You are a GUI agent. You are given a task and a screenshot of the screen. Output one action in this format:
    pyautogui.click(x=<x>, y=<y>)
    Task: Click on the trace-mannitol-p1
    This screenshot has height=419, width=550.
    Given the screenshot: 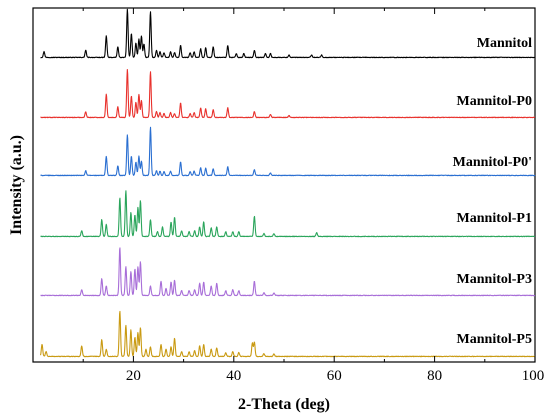 What is the action you would take?
    pyautogui.click(x=288, y=214)
    